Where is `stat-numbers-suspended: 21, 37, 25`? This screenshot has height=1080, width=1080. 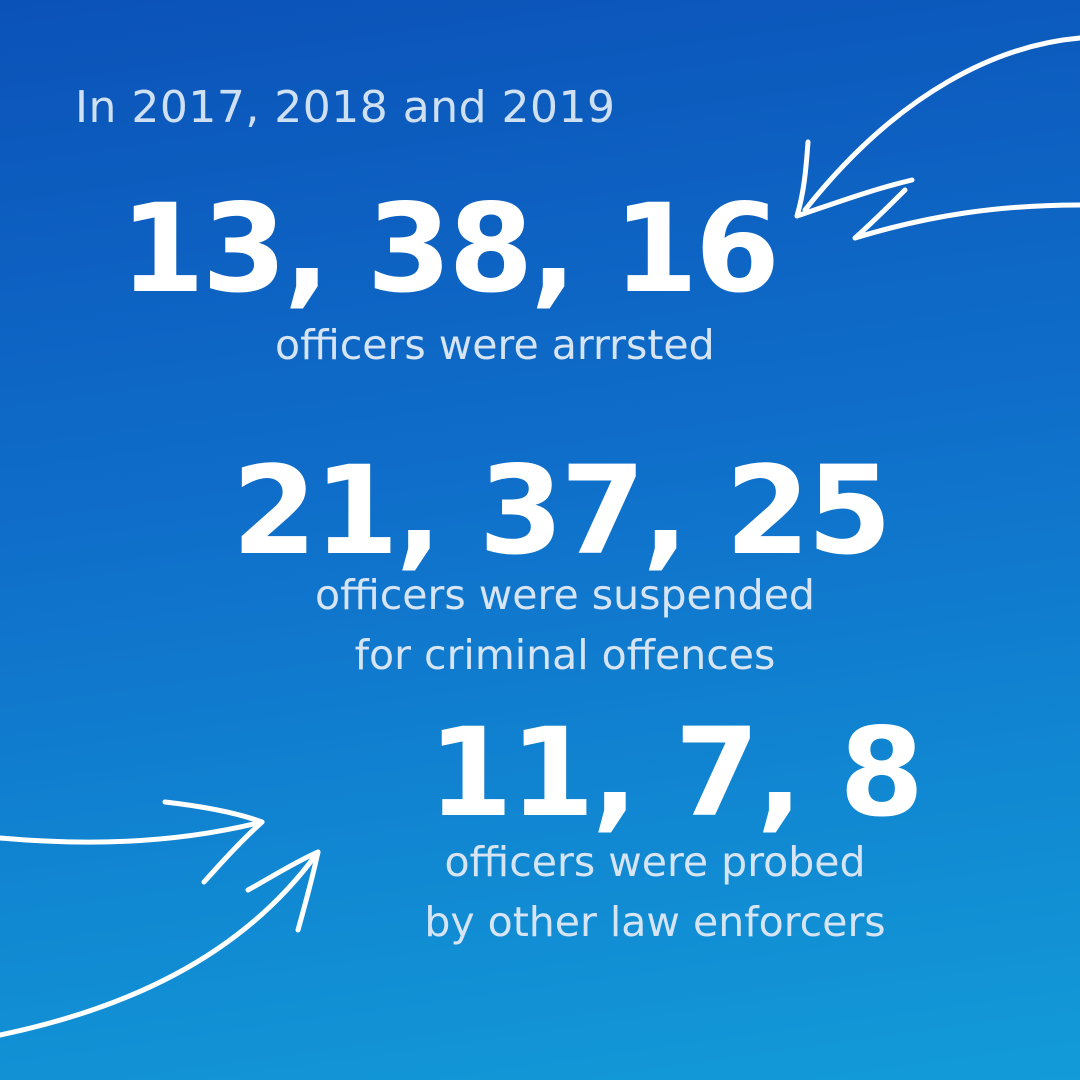
stat-numbers-suspended: 21, 37, 25 is located at coordinates (562, 511).